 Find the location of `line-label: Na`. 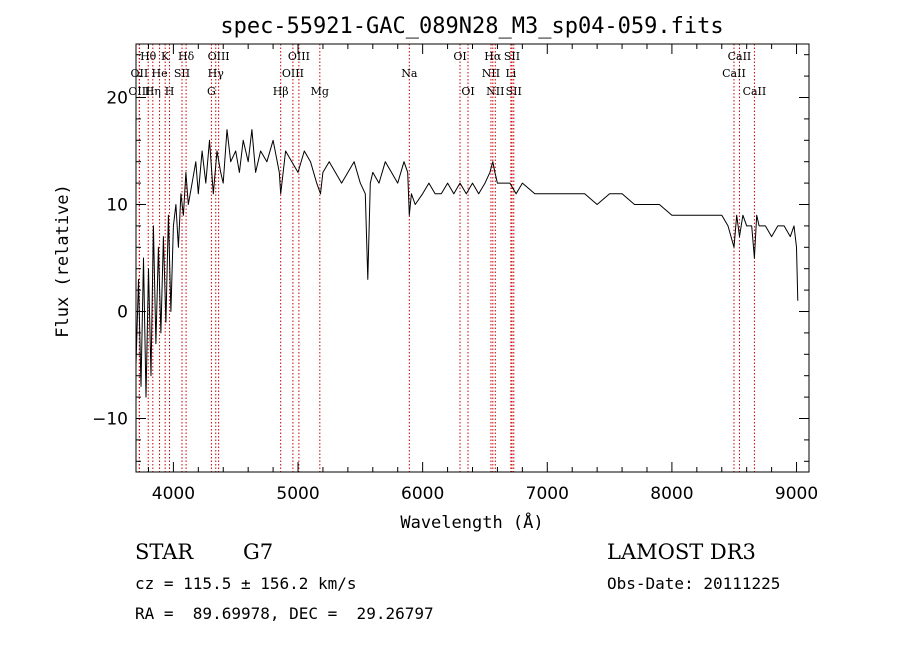

line-label: Na is located at coordinates (409, 73).